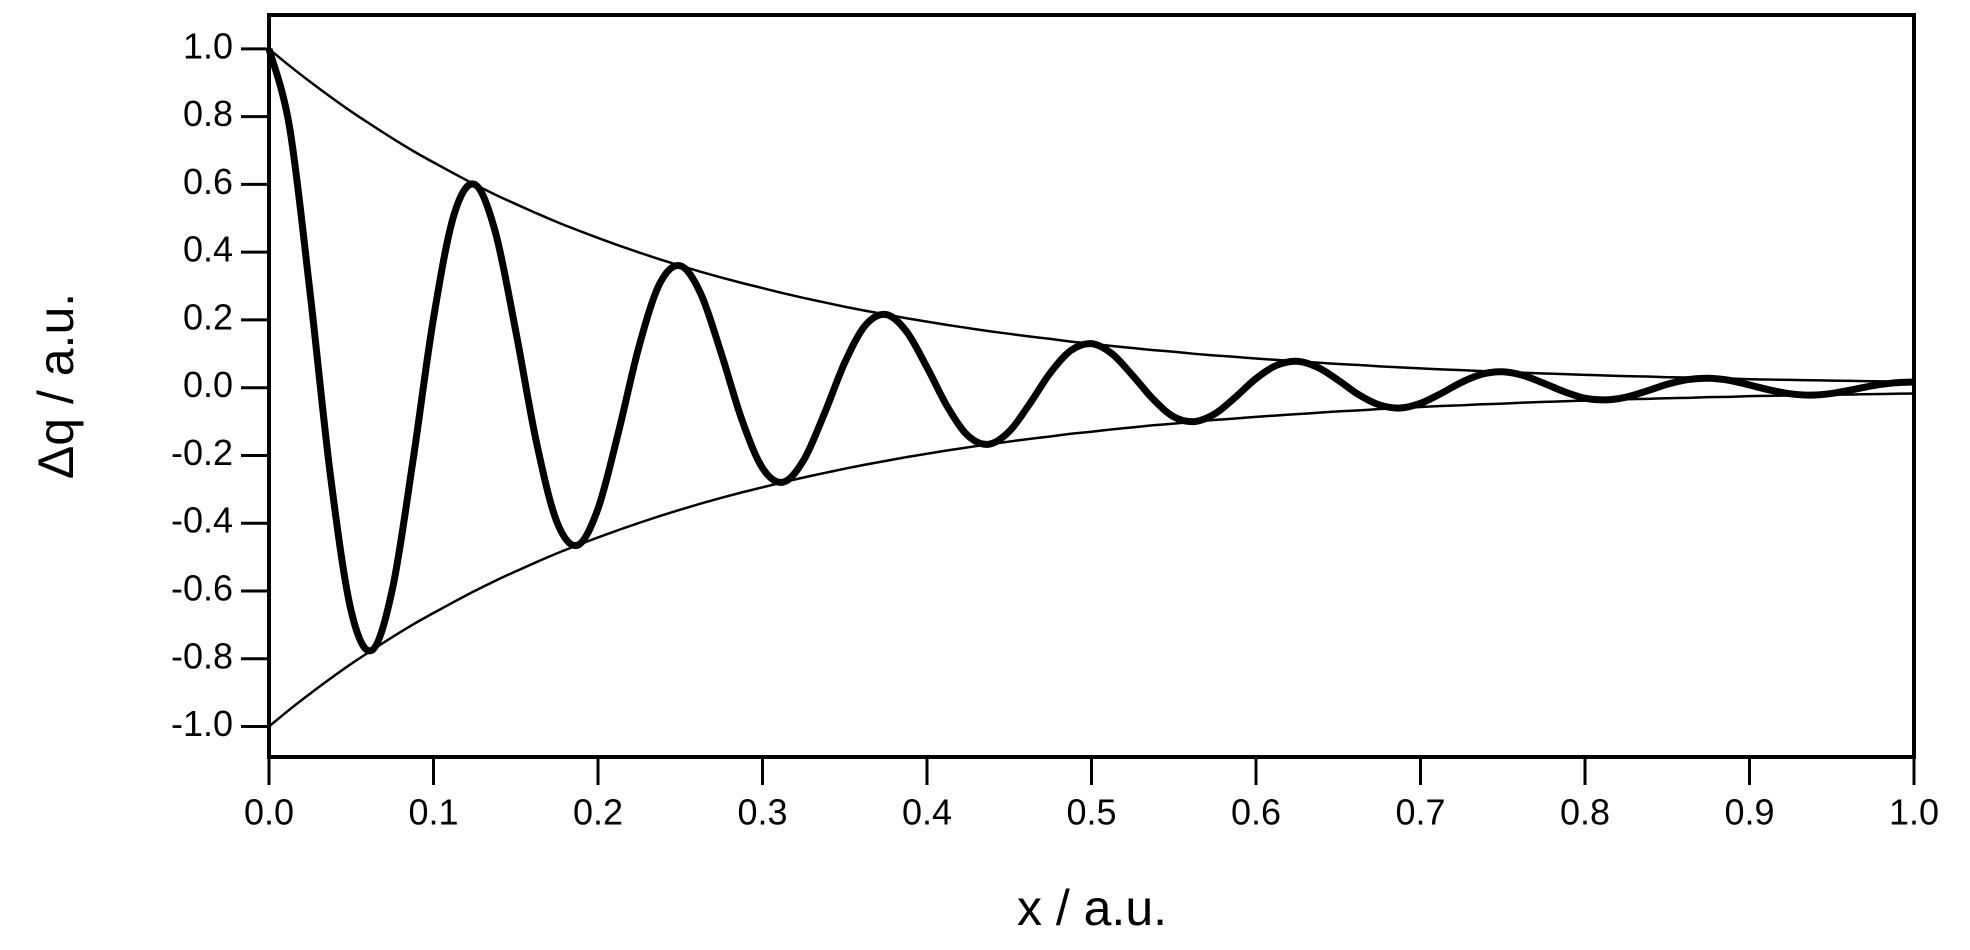 The height and width of the screenshot is (950, 1970). What do you see at coordinates (269, 812) in the screenshot?
I see `x-tick-label: 0.0` at bounding box center [269, 812].